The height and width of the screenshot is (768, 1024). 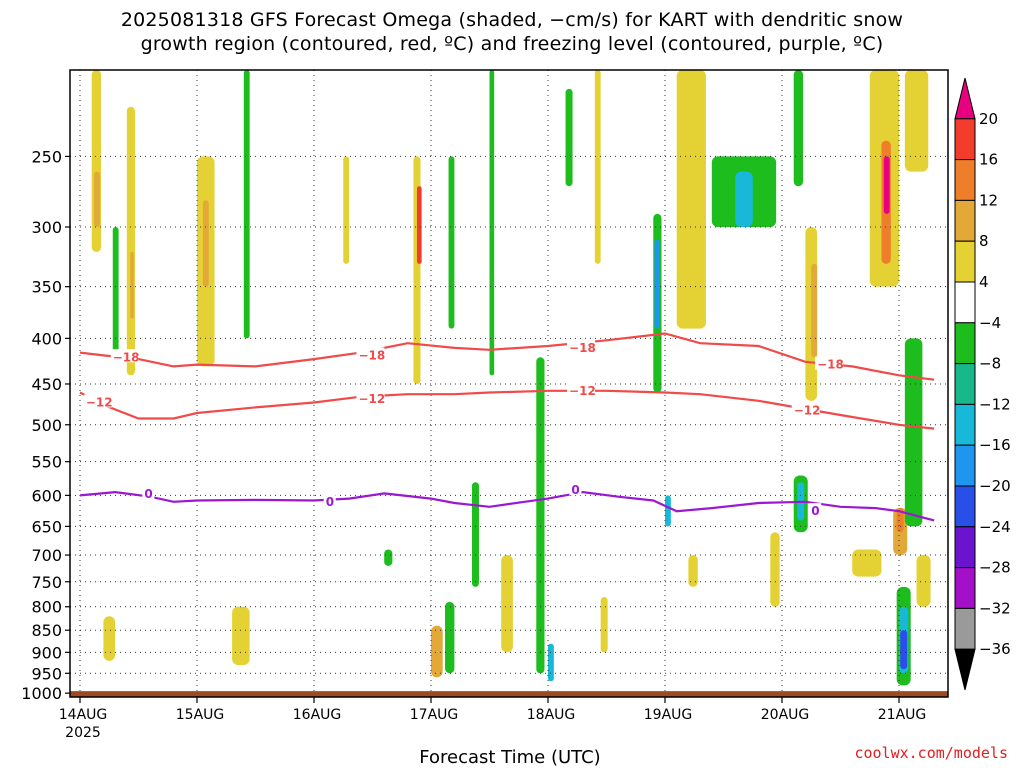 What do you see at coordinates (931, 753) in the screenshot?
I see `credit-link: coolwx.com/models` at bounding box center [931, 753].